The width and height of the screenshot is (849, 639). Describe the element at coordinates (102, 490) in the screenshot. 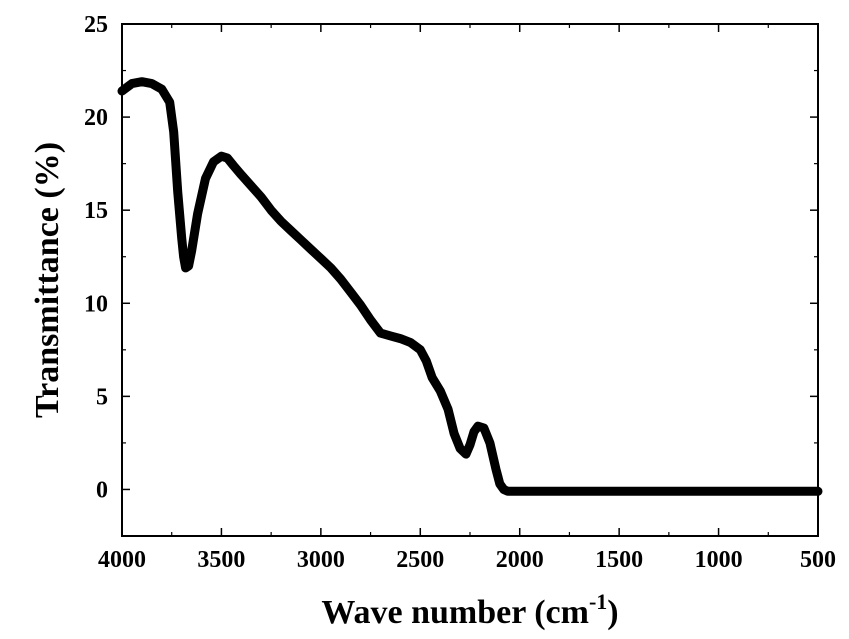

I see `y-tick-label: 0` at that location.